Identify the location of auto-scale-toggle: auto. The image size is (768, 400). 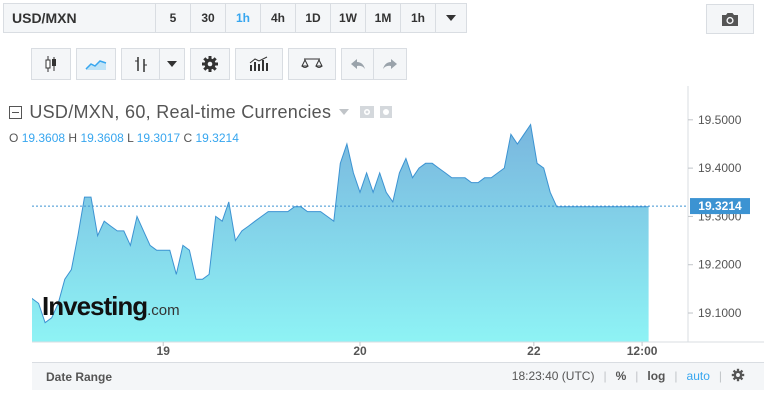
(698, 375).